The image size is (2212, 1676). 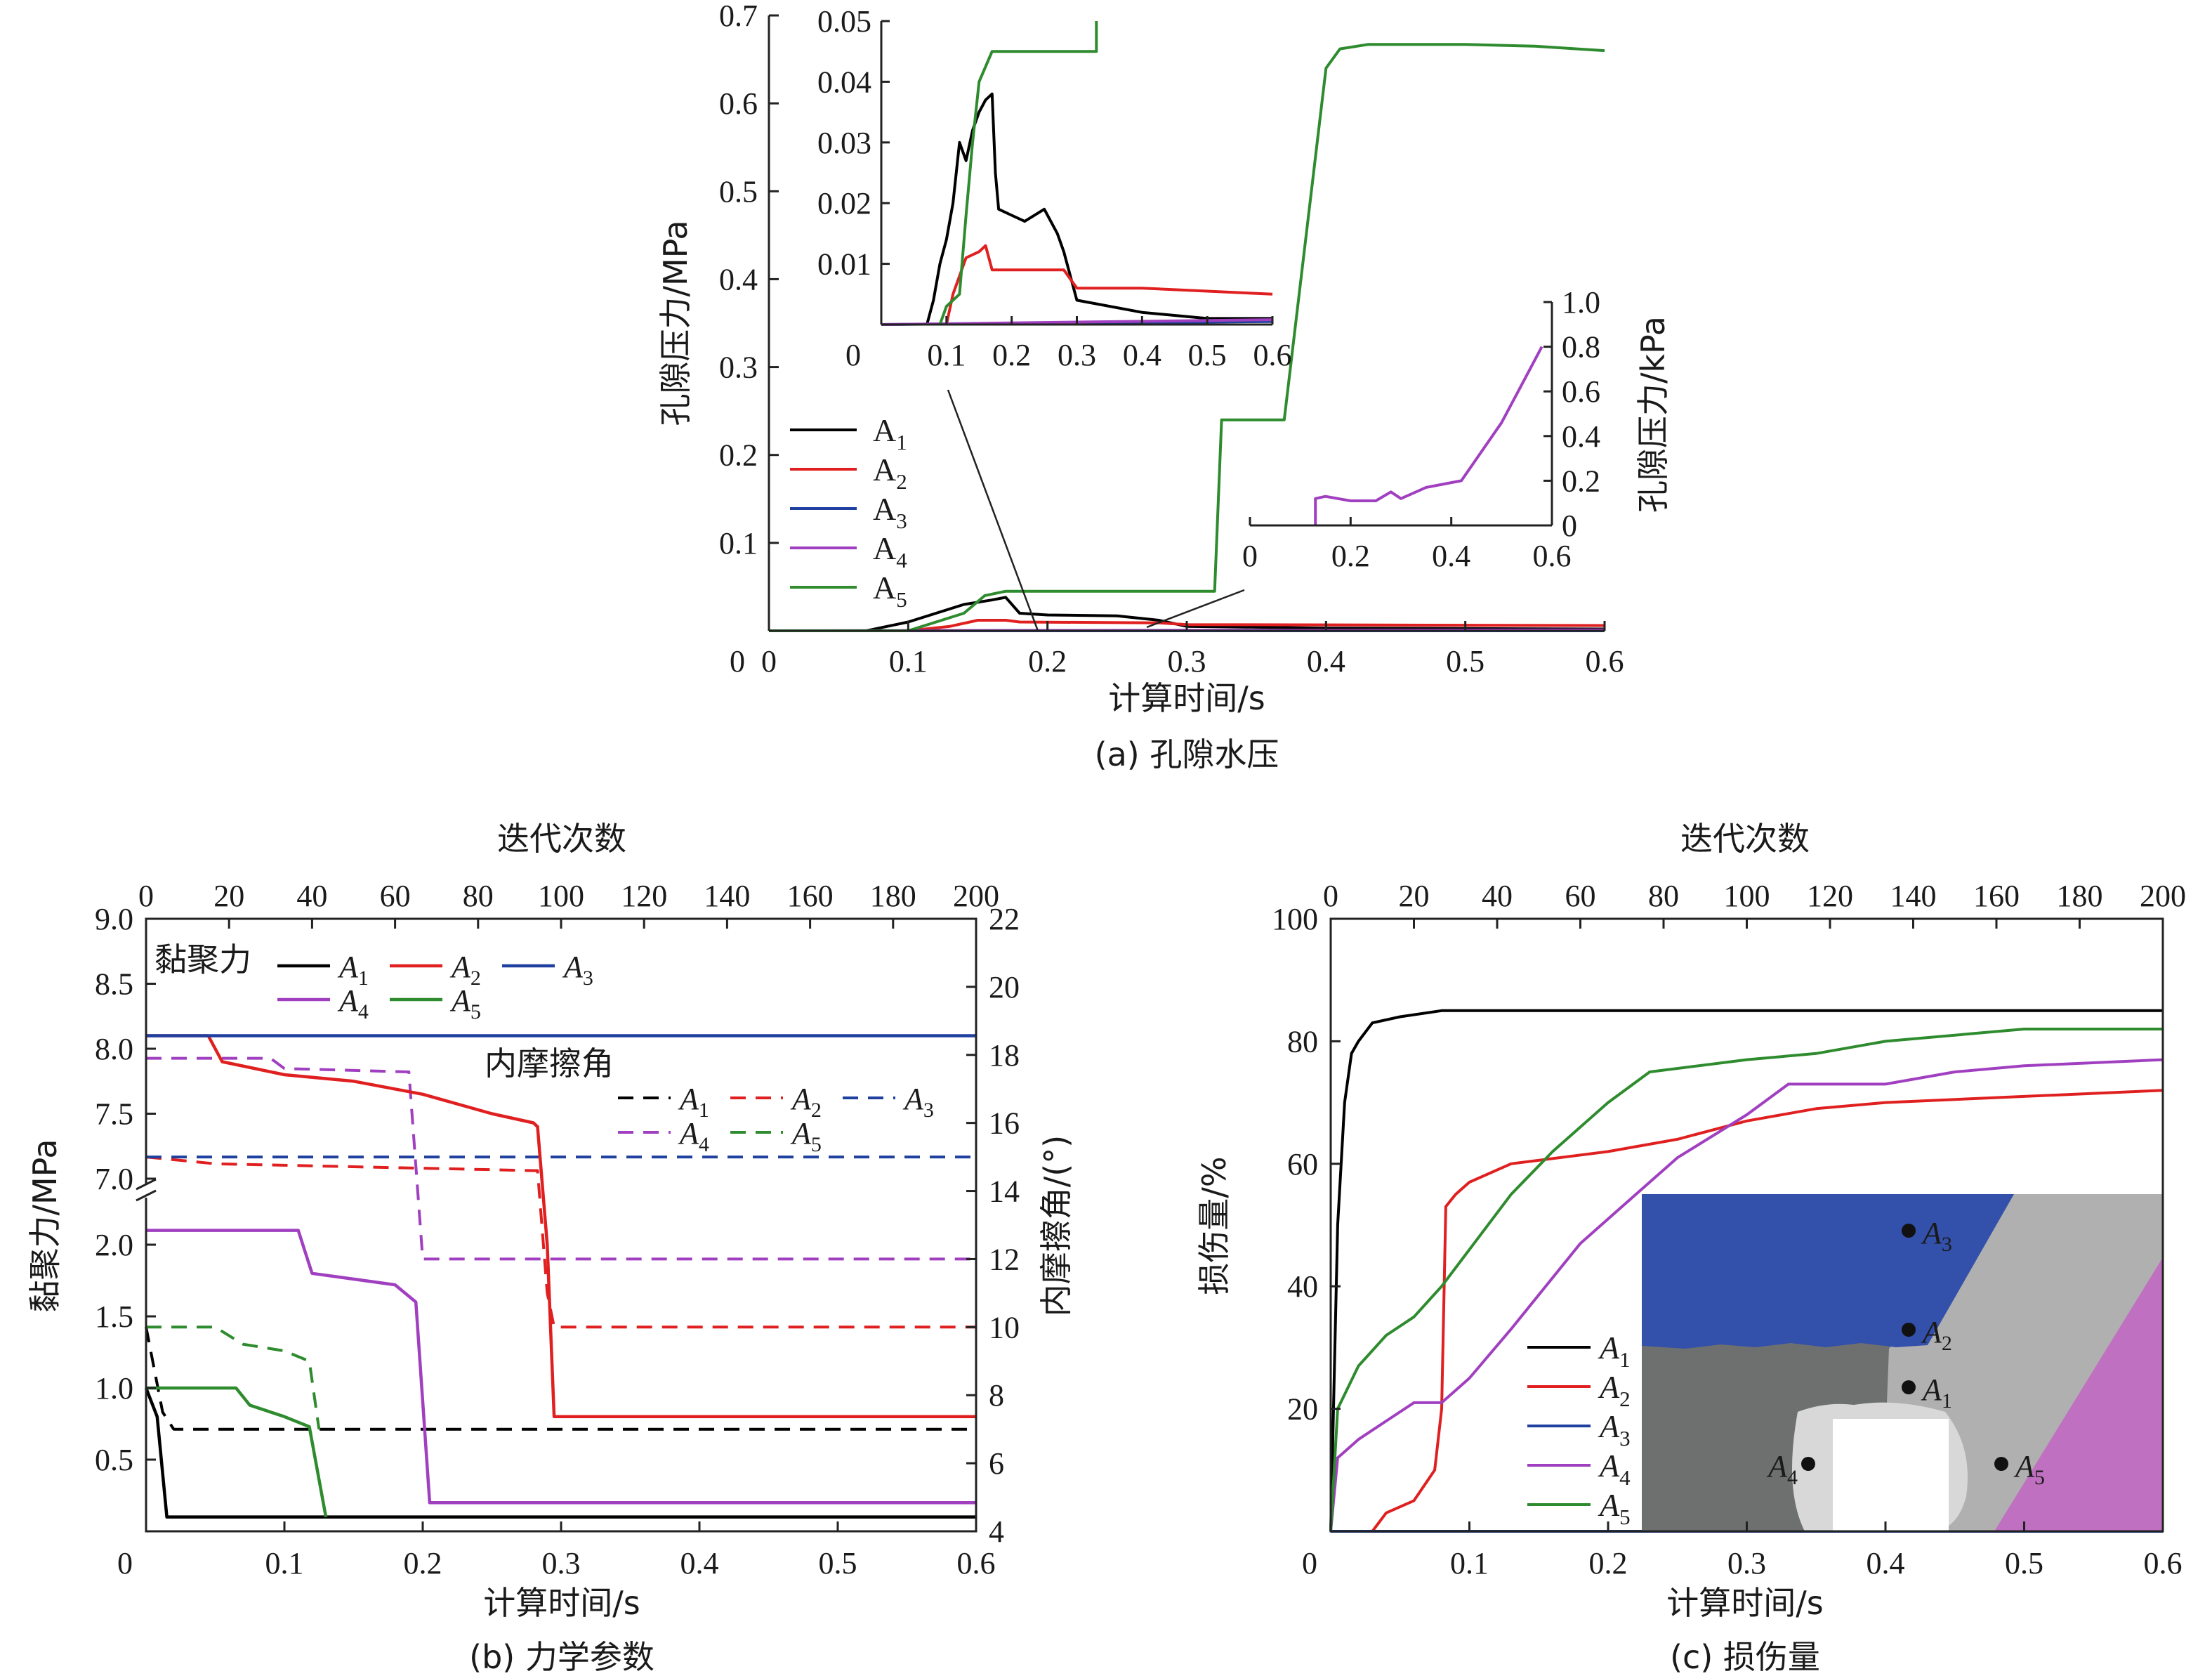 What do you see at coordinates (844, 143) in the screenshot?
I see `inset1-y-tick-label: 0.03` at bounding box center [844, 143].